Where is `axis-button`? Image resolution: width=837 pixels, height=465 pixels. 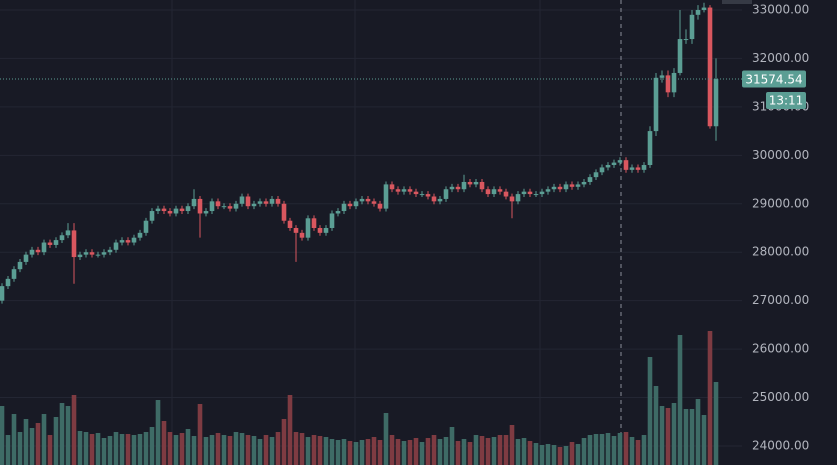
axis-button is located at coordinates (737, 2).